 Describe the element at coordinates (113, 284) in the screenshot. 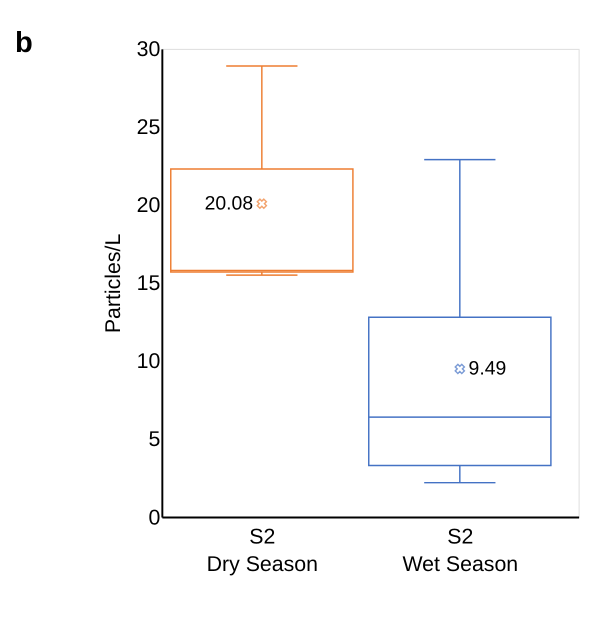

I see `y-axis-title: Particles/L` at that location.